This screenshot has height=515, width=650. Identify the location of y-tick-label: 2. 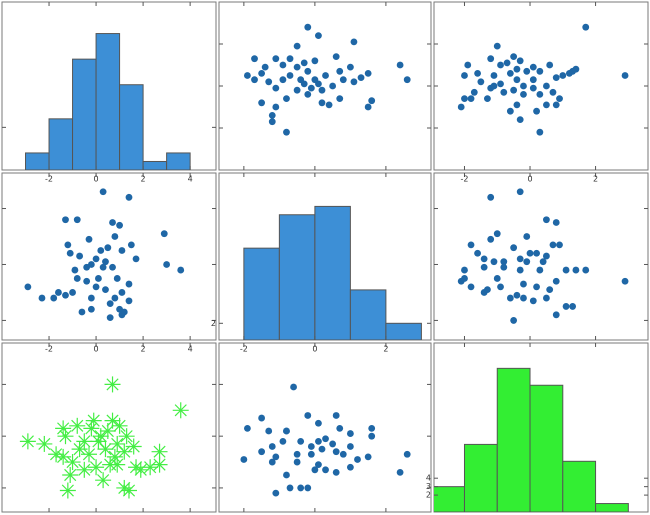
(428, 495).